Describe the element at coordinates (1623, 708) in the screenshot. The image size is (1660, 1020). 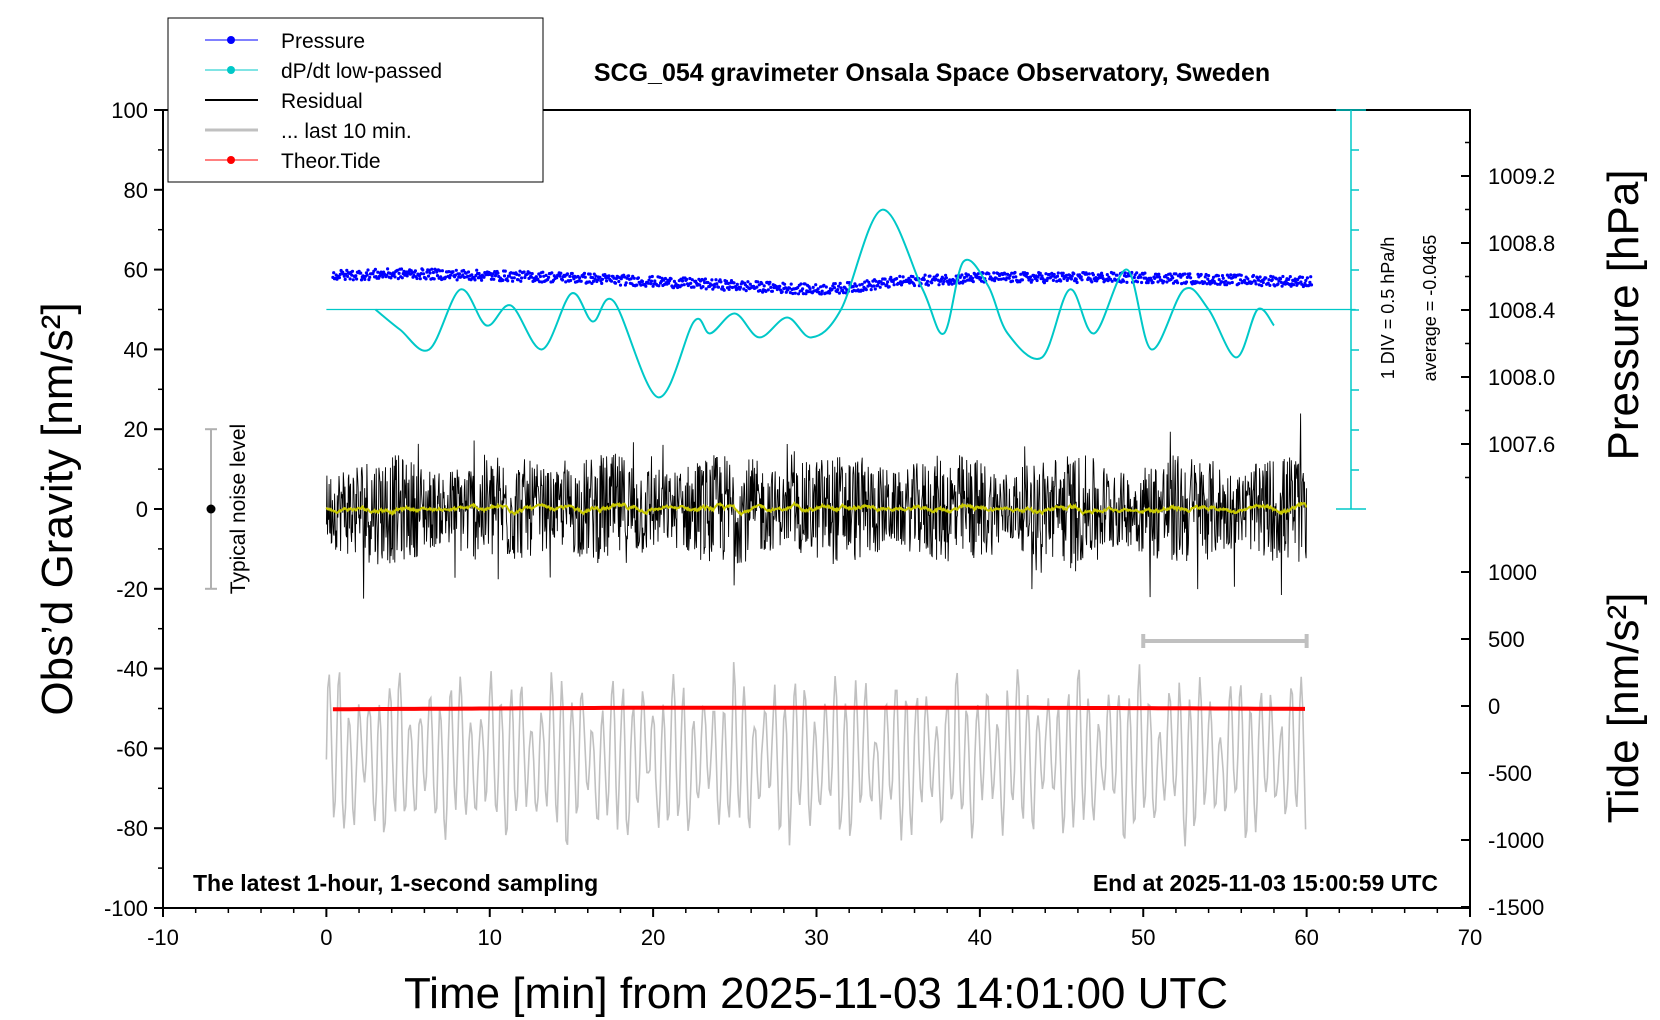
I see `y-axis-label-tide: Tide [nm/s²]` at that location.